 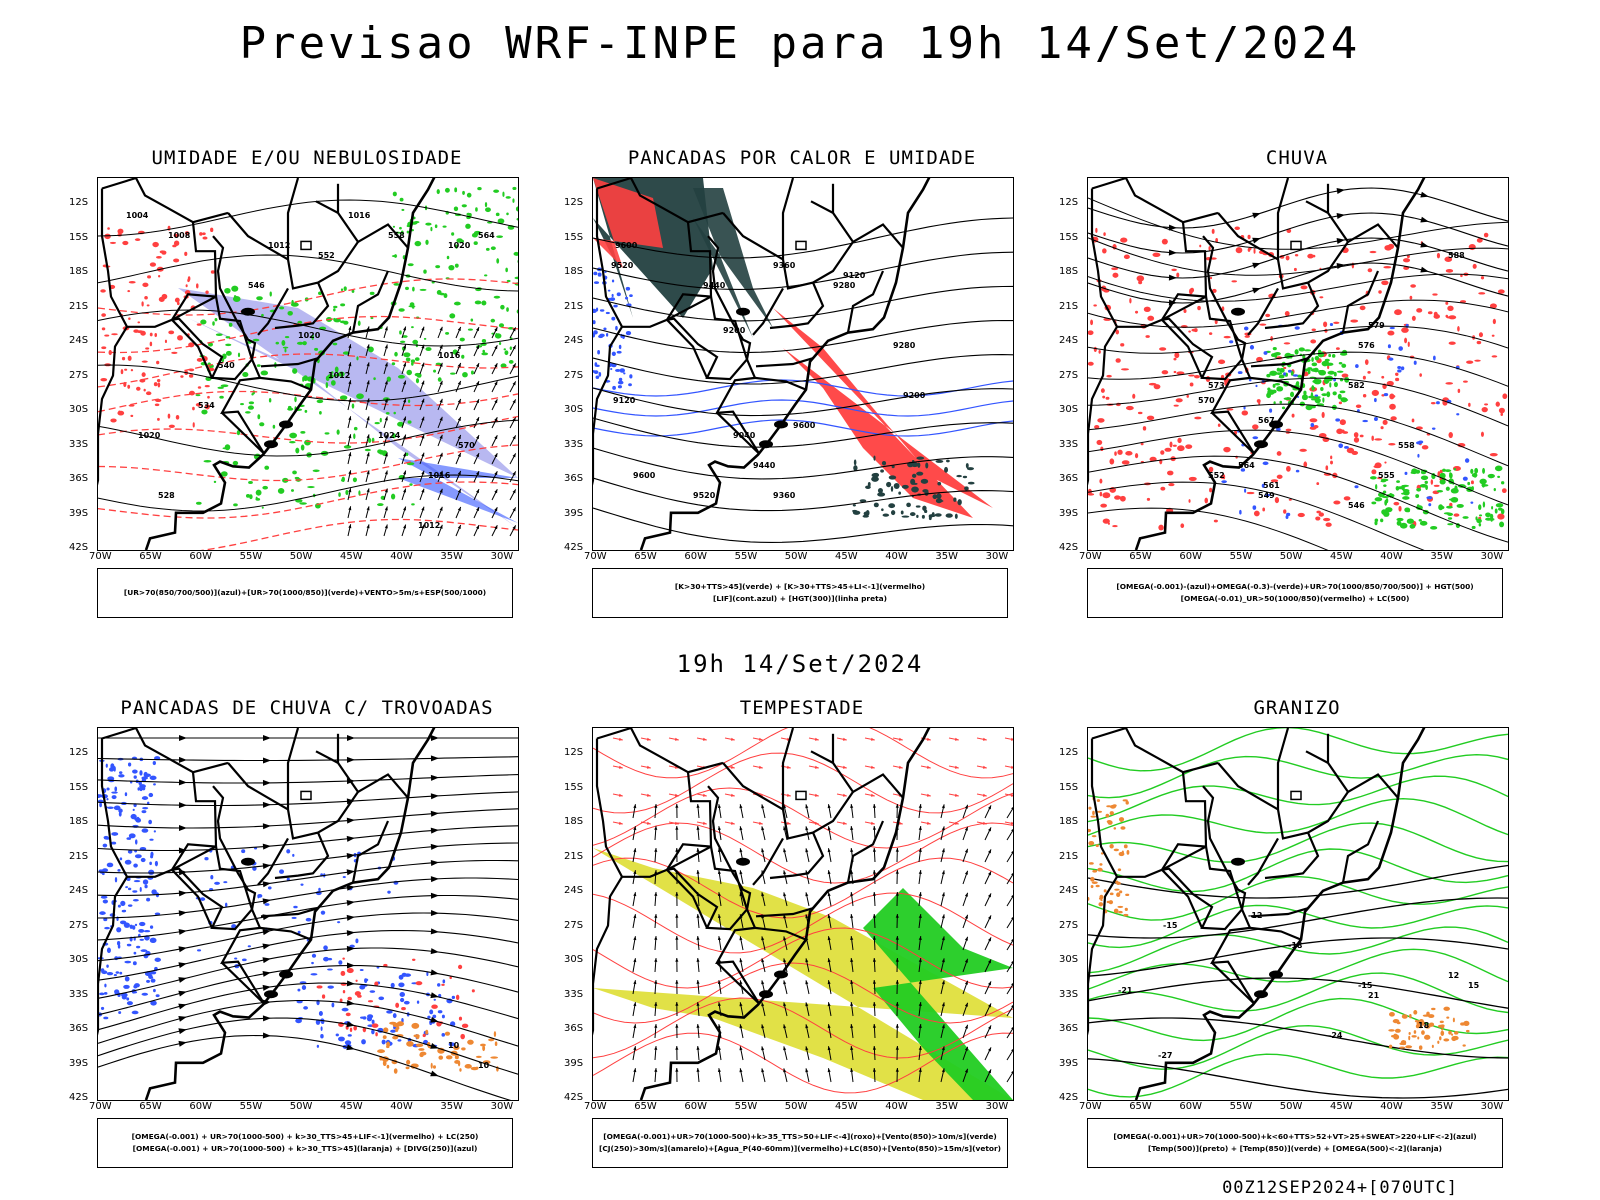 I want to click on lat-tick-label: 39S, so click(x=1069, y=513).